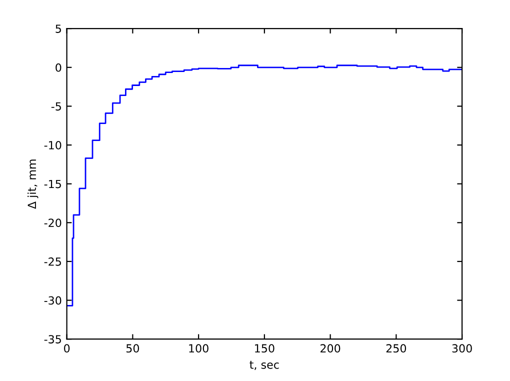  Describe the element at coordinates (330, 348) in the screenshot. I see `x-tick-label: 200` at that location.